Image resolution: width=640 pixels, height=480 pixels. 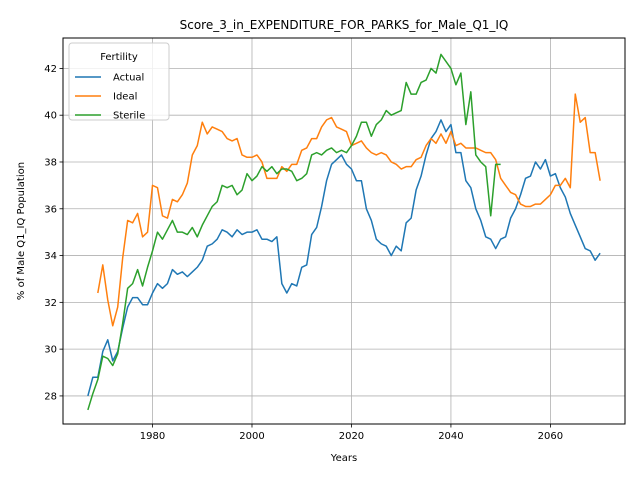 I want to click on y-axis: 28 30 32 34 36 38 40 42, so click(x=53, y=233).